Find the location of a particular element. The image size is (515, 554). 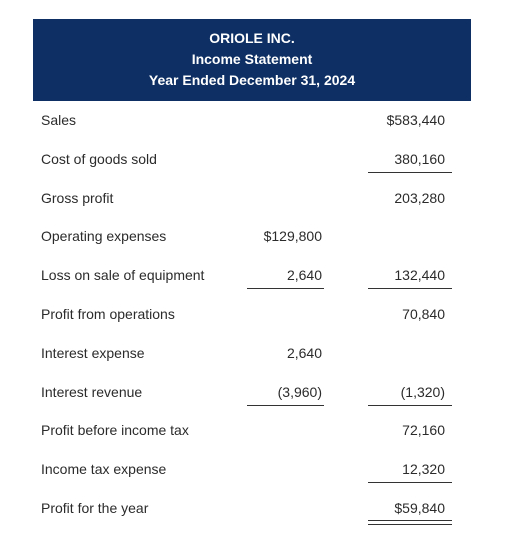

row-sales: Sales $583,440 is located at coordinates (257, 120).